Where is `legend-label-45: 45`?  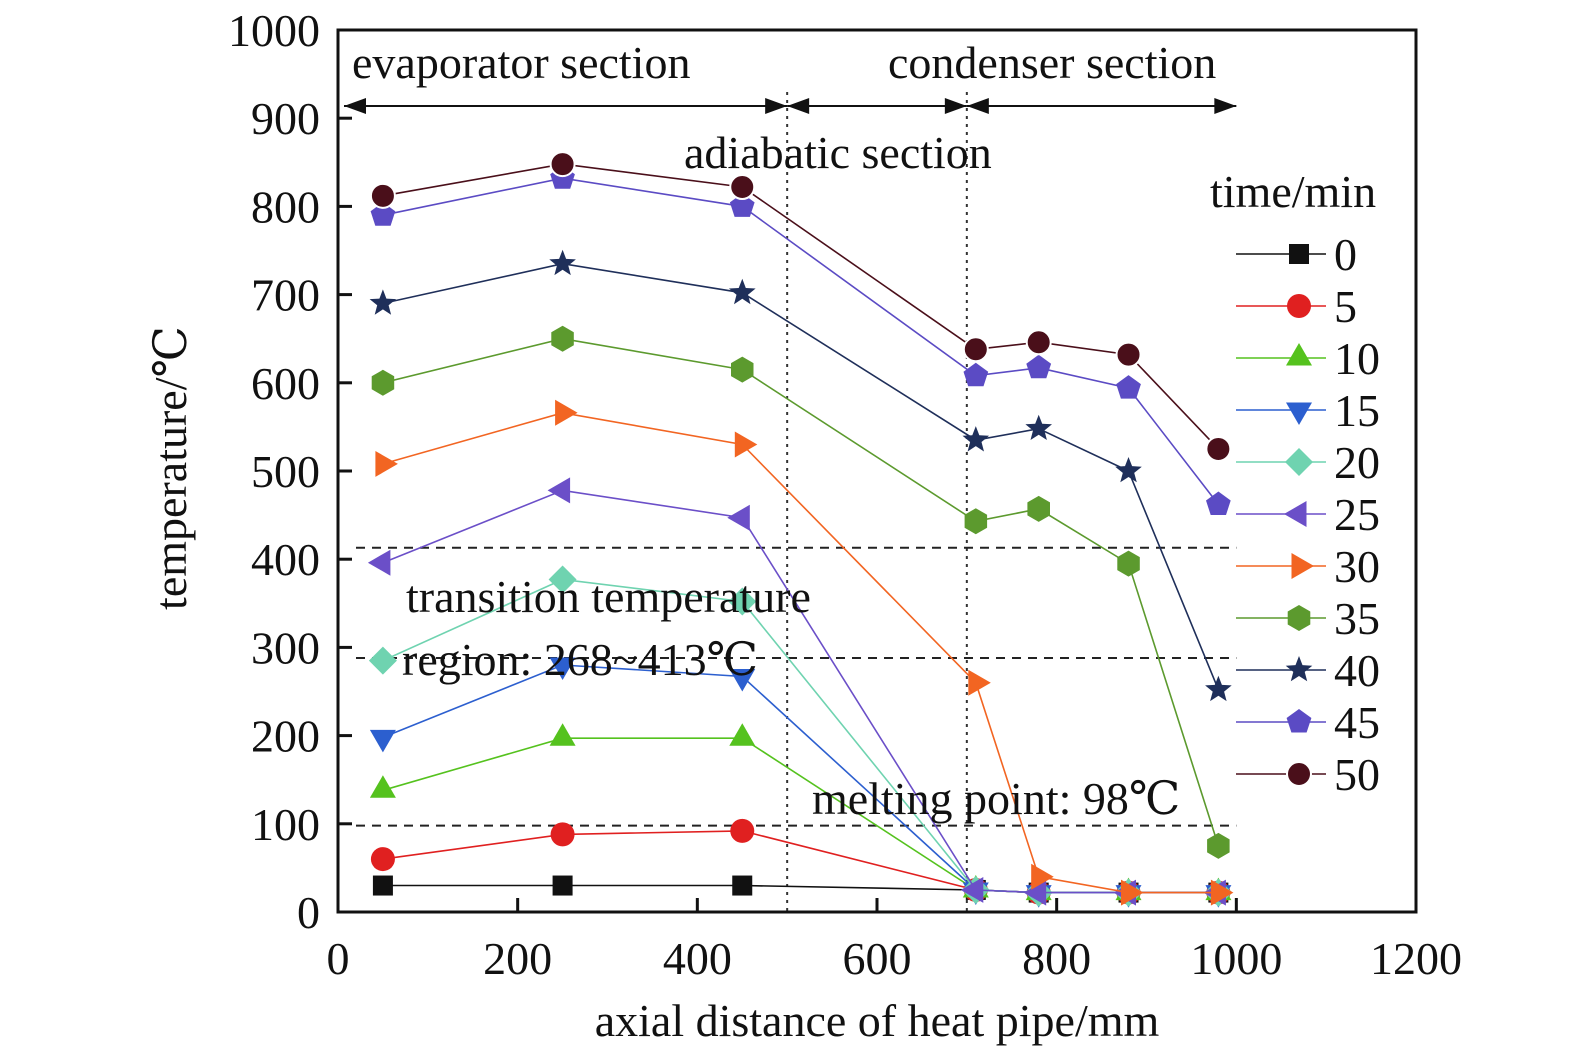 legend-label-45: 45 is located at coordinates (1357, 722).